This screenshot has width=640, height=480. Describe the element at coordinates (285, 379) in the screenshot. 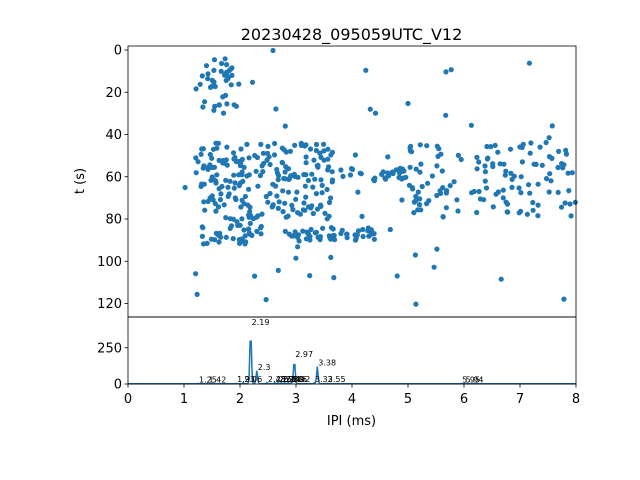

I see `peak-label: 2.62` at that location.